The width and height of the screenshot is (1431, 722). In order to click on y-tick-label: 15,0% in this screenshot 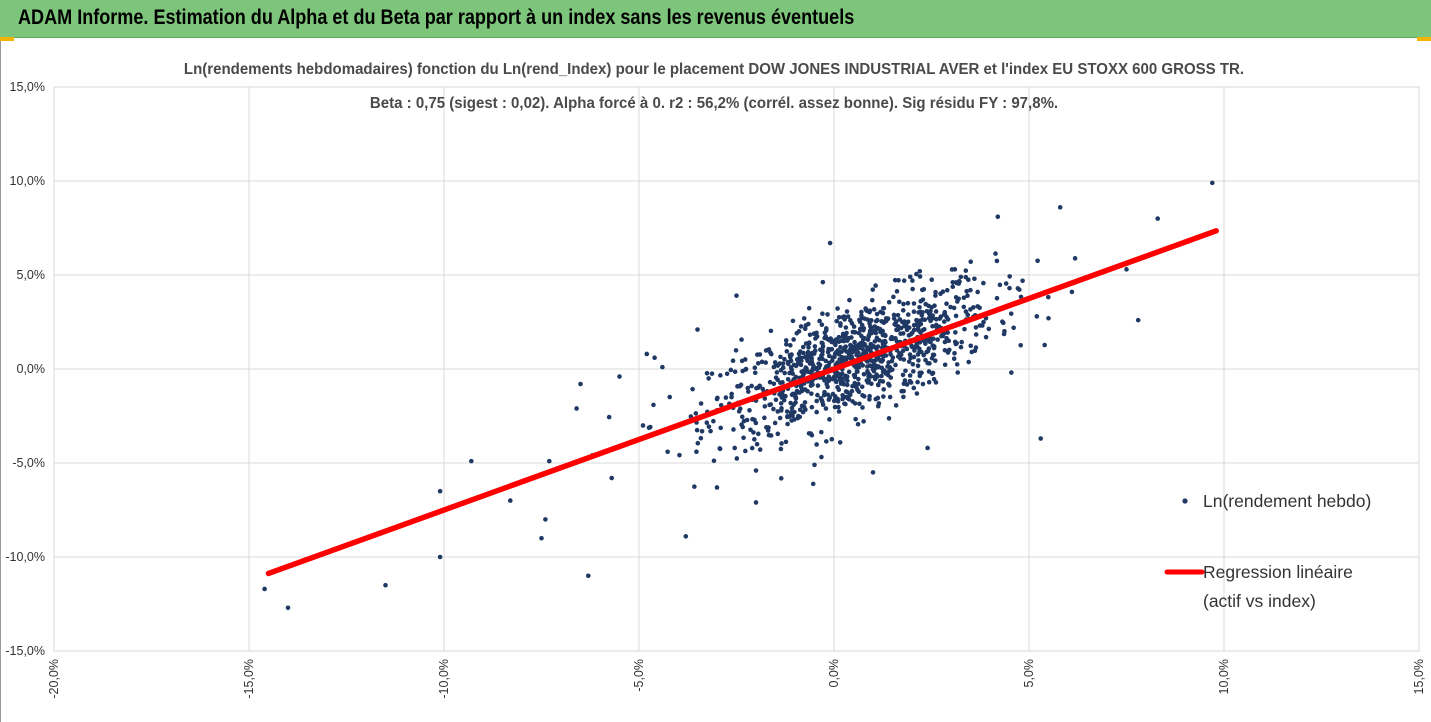, I will do `click(27, 87)`.